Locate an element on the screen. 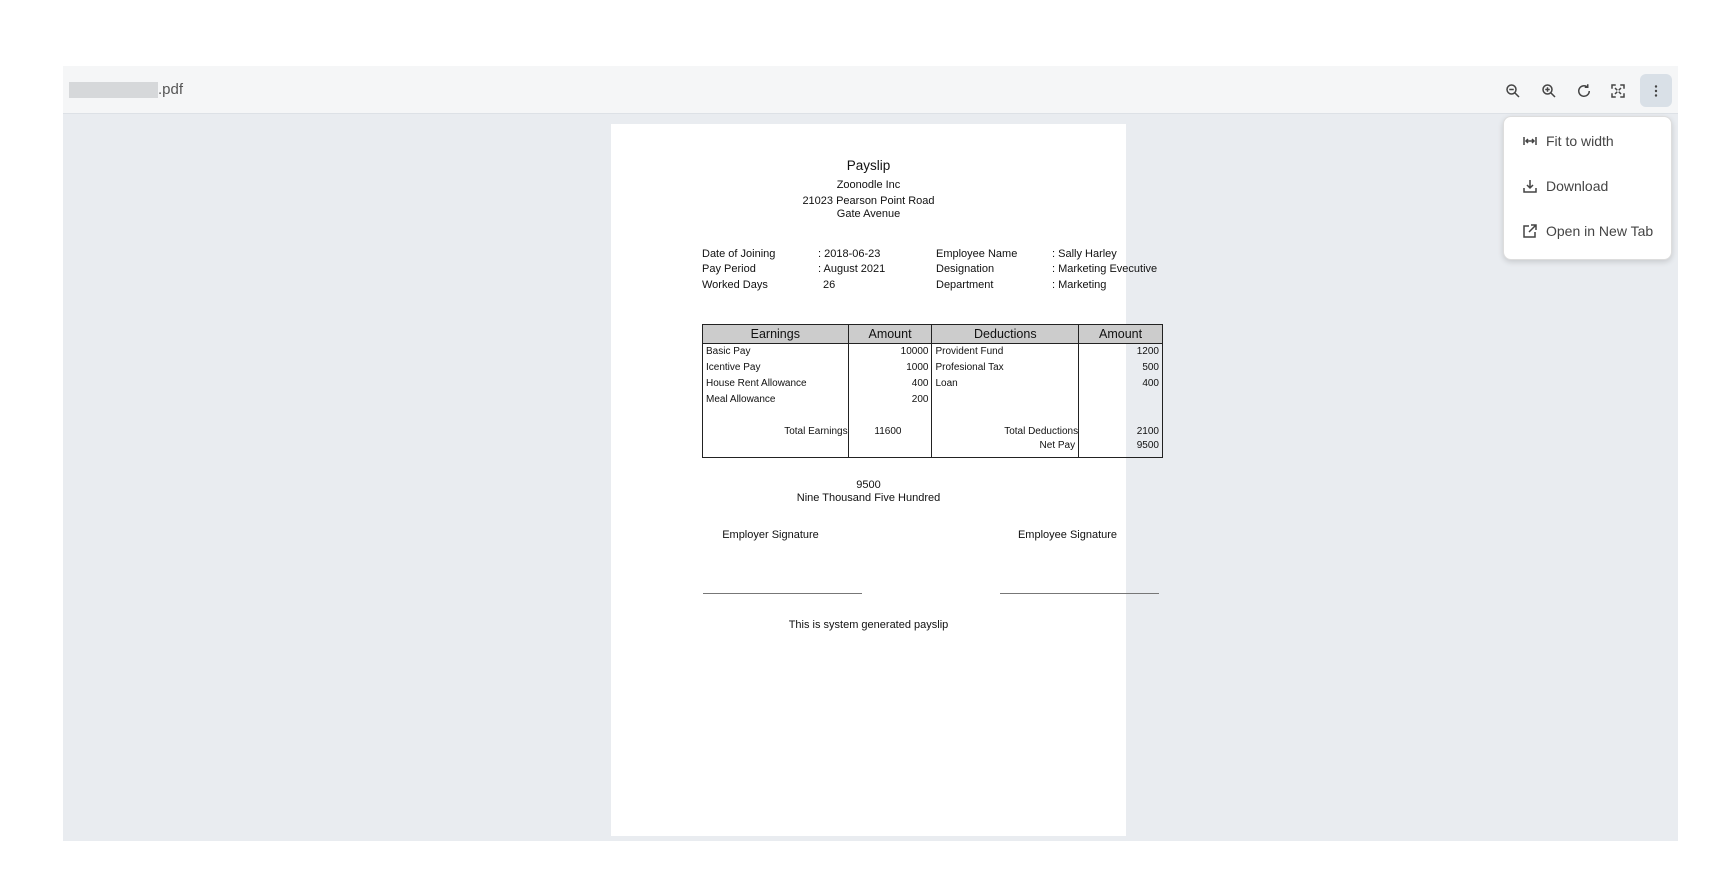 This screenshot has height=878, width=1727. download-icon is located at coordinates (1530, 186).